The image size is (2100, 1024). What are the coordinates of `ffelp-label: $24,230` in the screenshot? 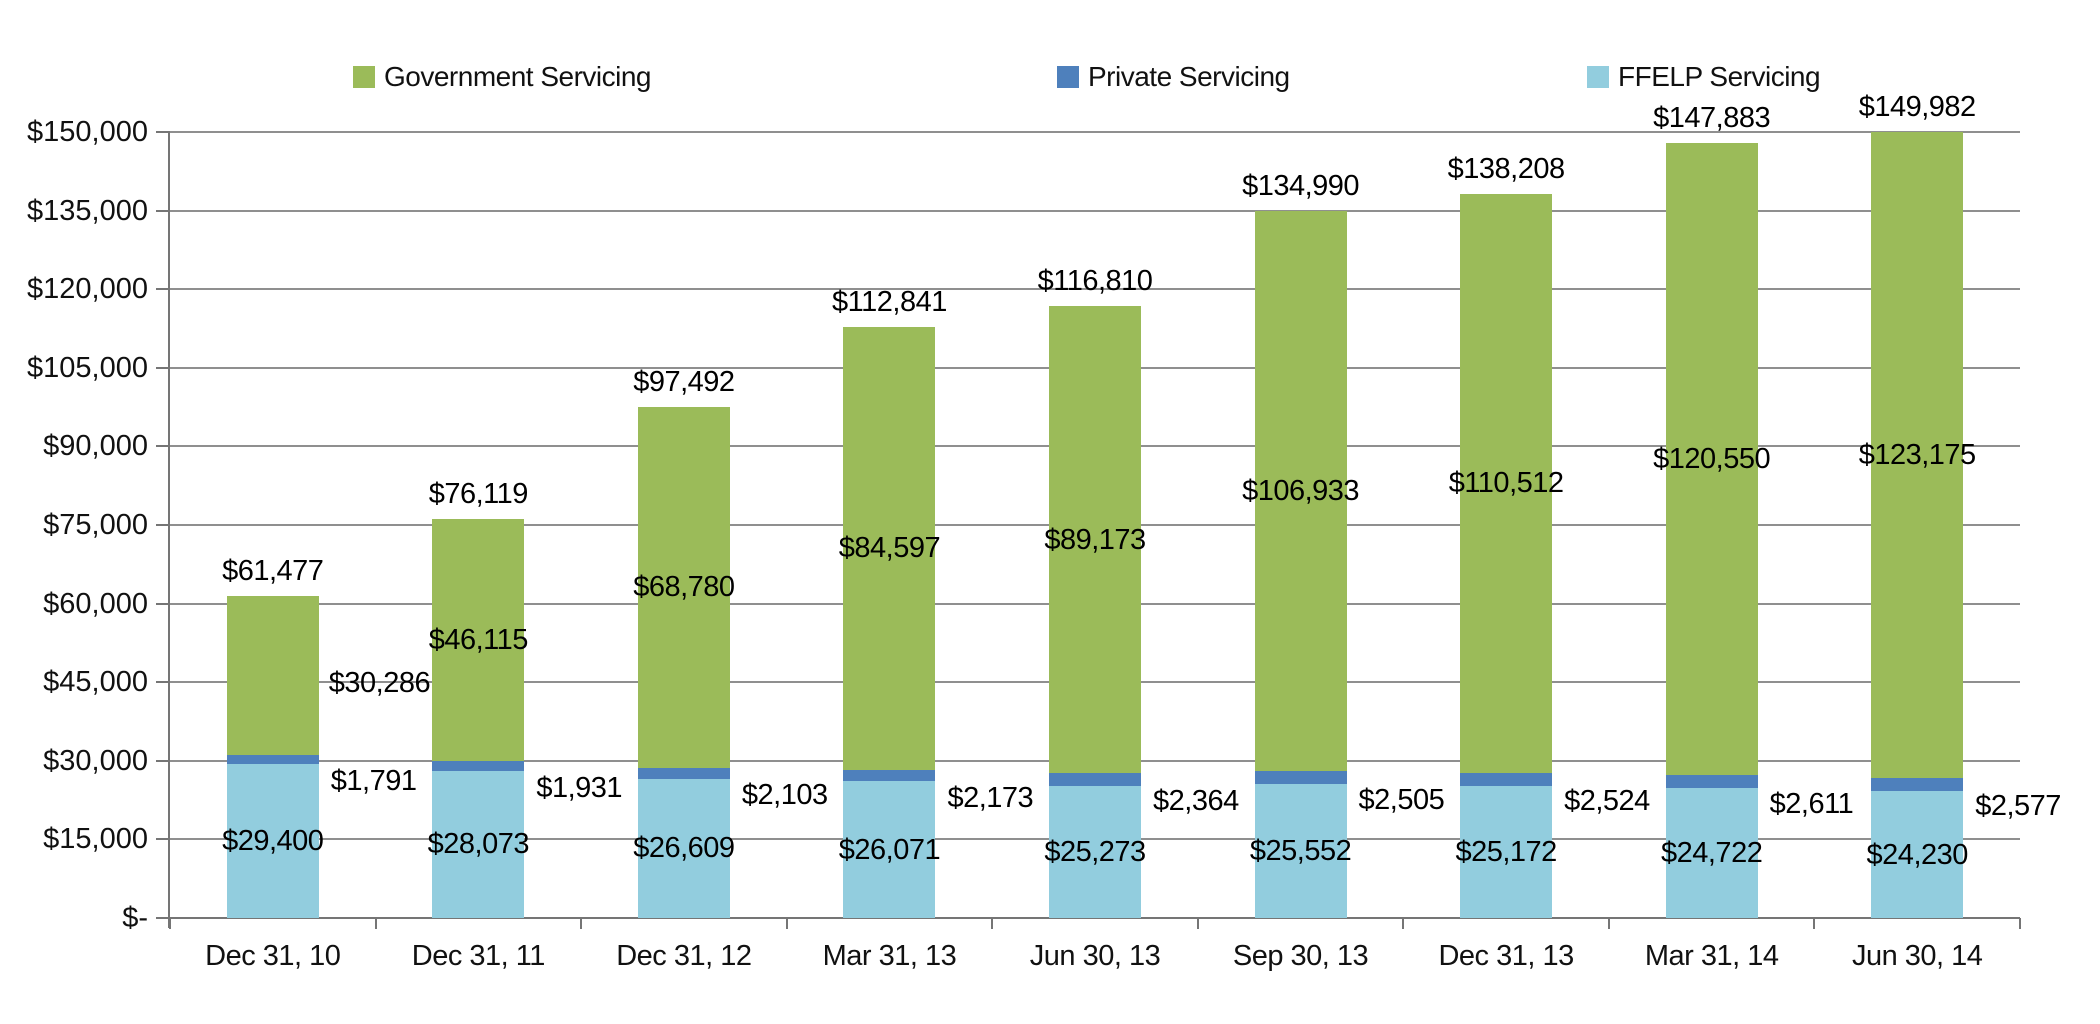 It's located at (1917, 854).